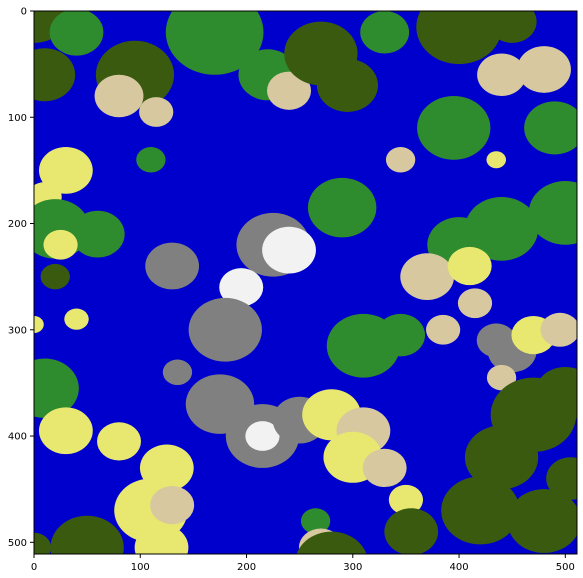  Describe the element at coordinates (459, 567) in the screenshot. I see `x-tick-label: 400` at that location.